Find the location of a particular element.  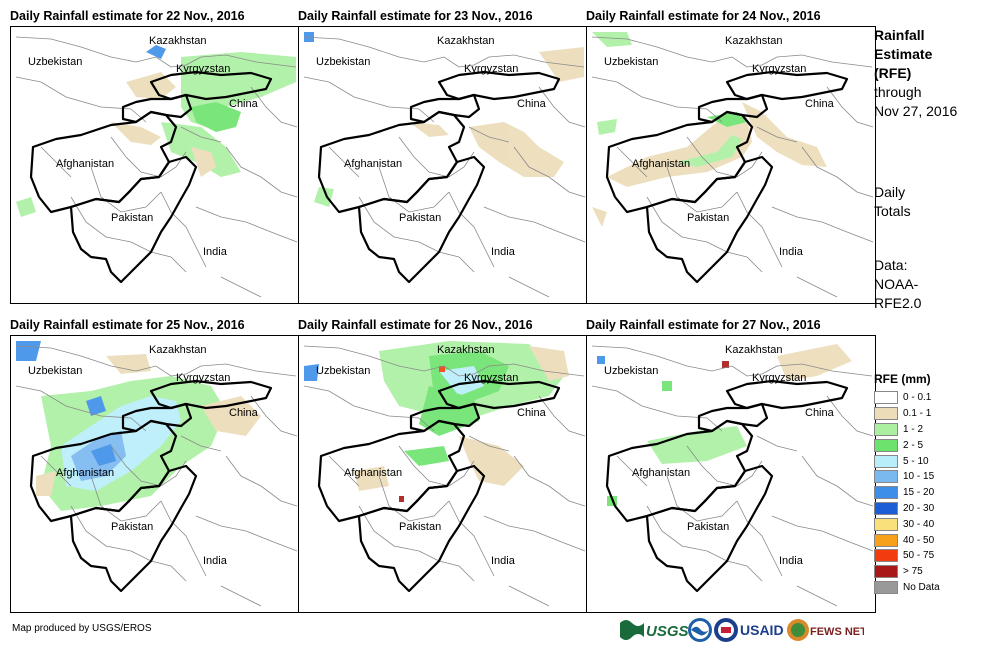

legend-item: 0 - 0.1 is located at coordinates (907, 398).